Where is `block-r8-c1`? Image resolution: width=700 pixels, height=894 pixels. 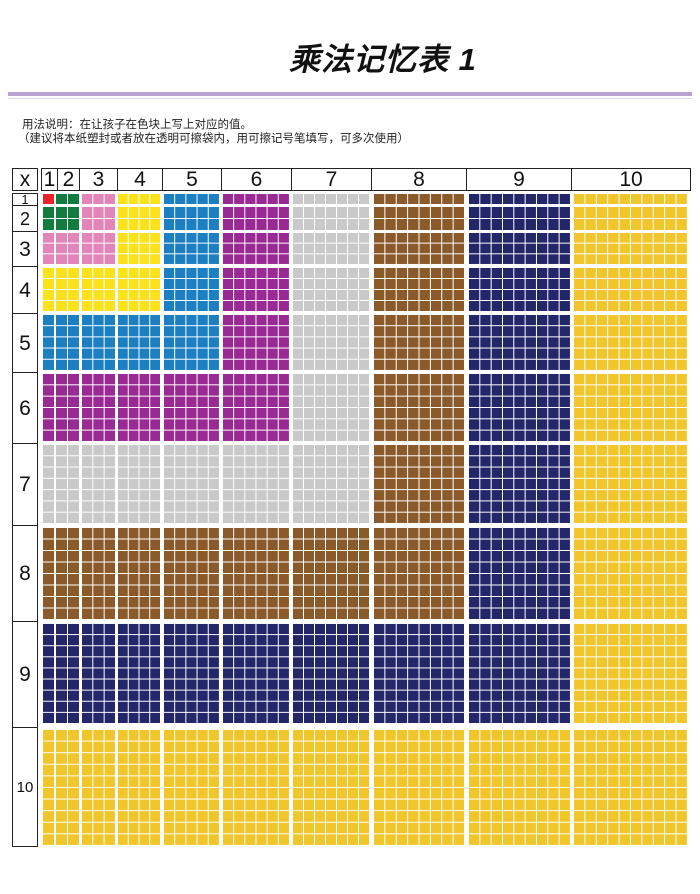
block-r8-c1 is located at coordinates (48, 573).